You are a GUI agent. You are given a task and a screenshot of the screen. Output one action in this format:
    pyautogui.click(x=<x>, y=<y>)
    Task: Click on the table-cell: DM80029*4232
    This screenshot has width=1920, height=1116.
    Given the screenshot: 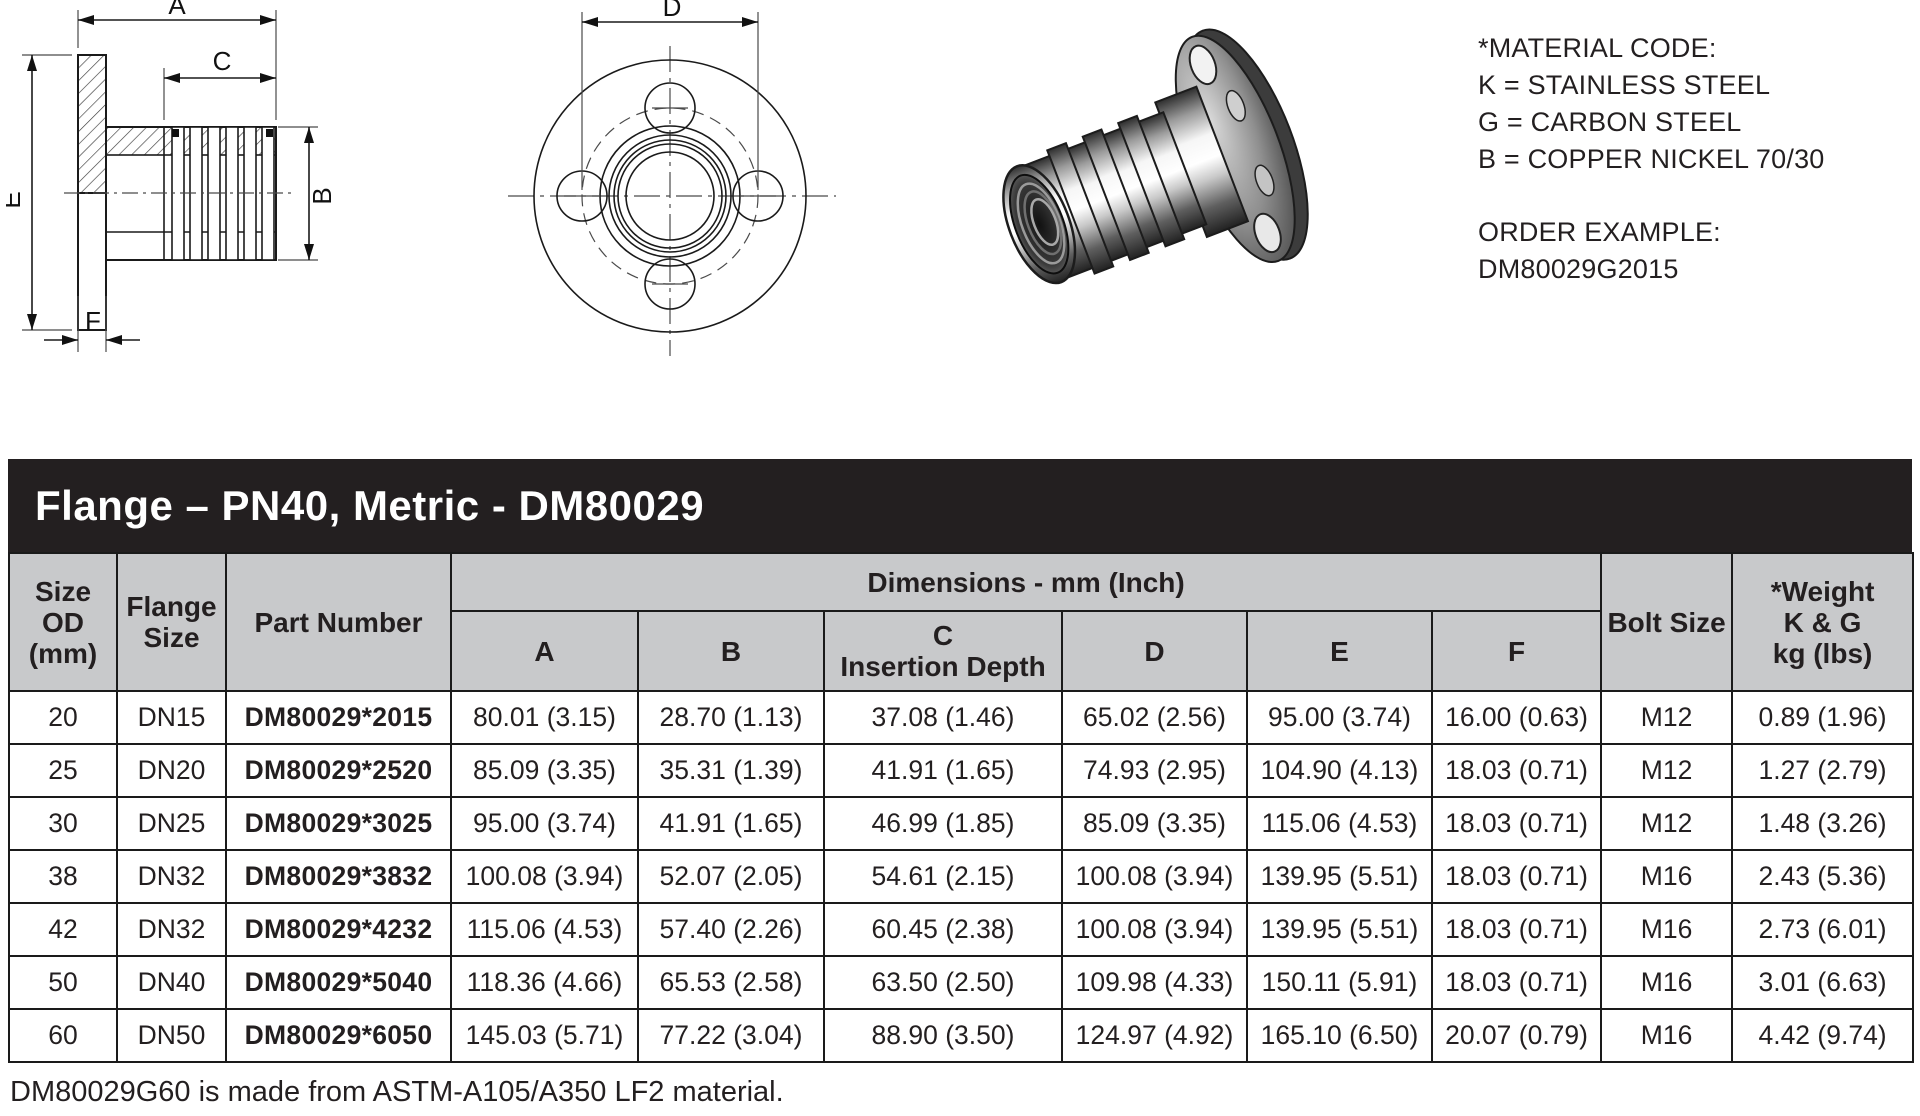 What is the action you would take?
    pyautogui.click(x=338, y=929)
    